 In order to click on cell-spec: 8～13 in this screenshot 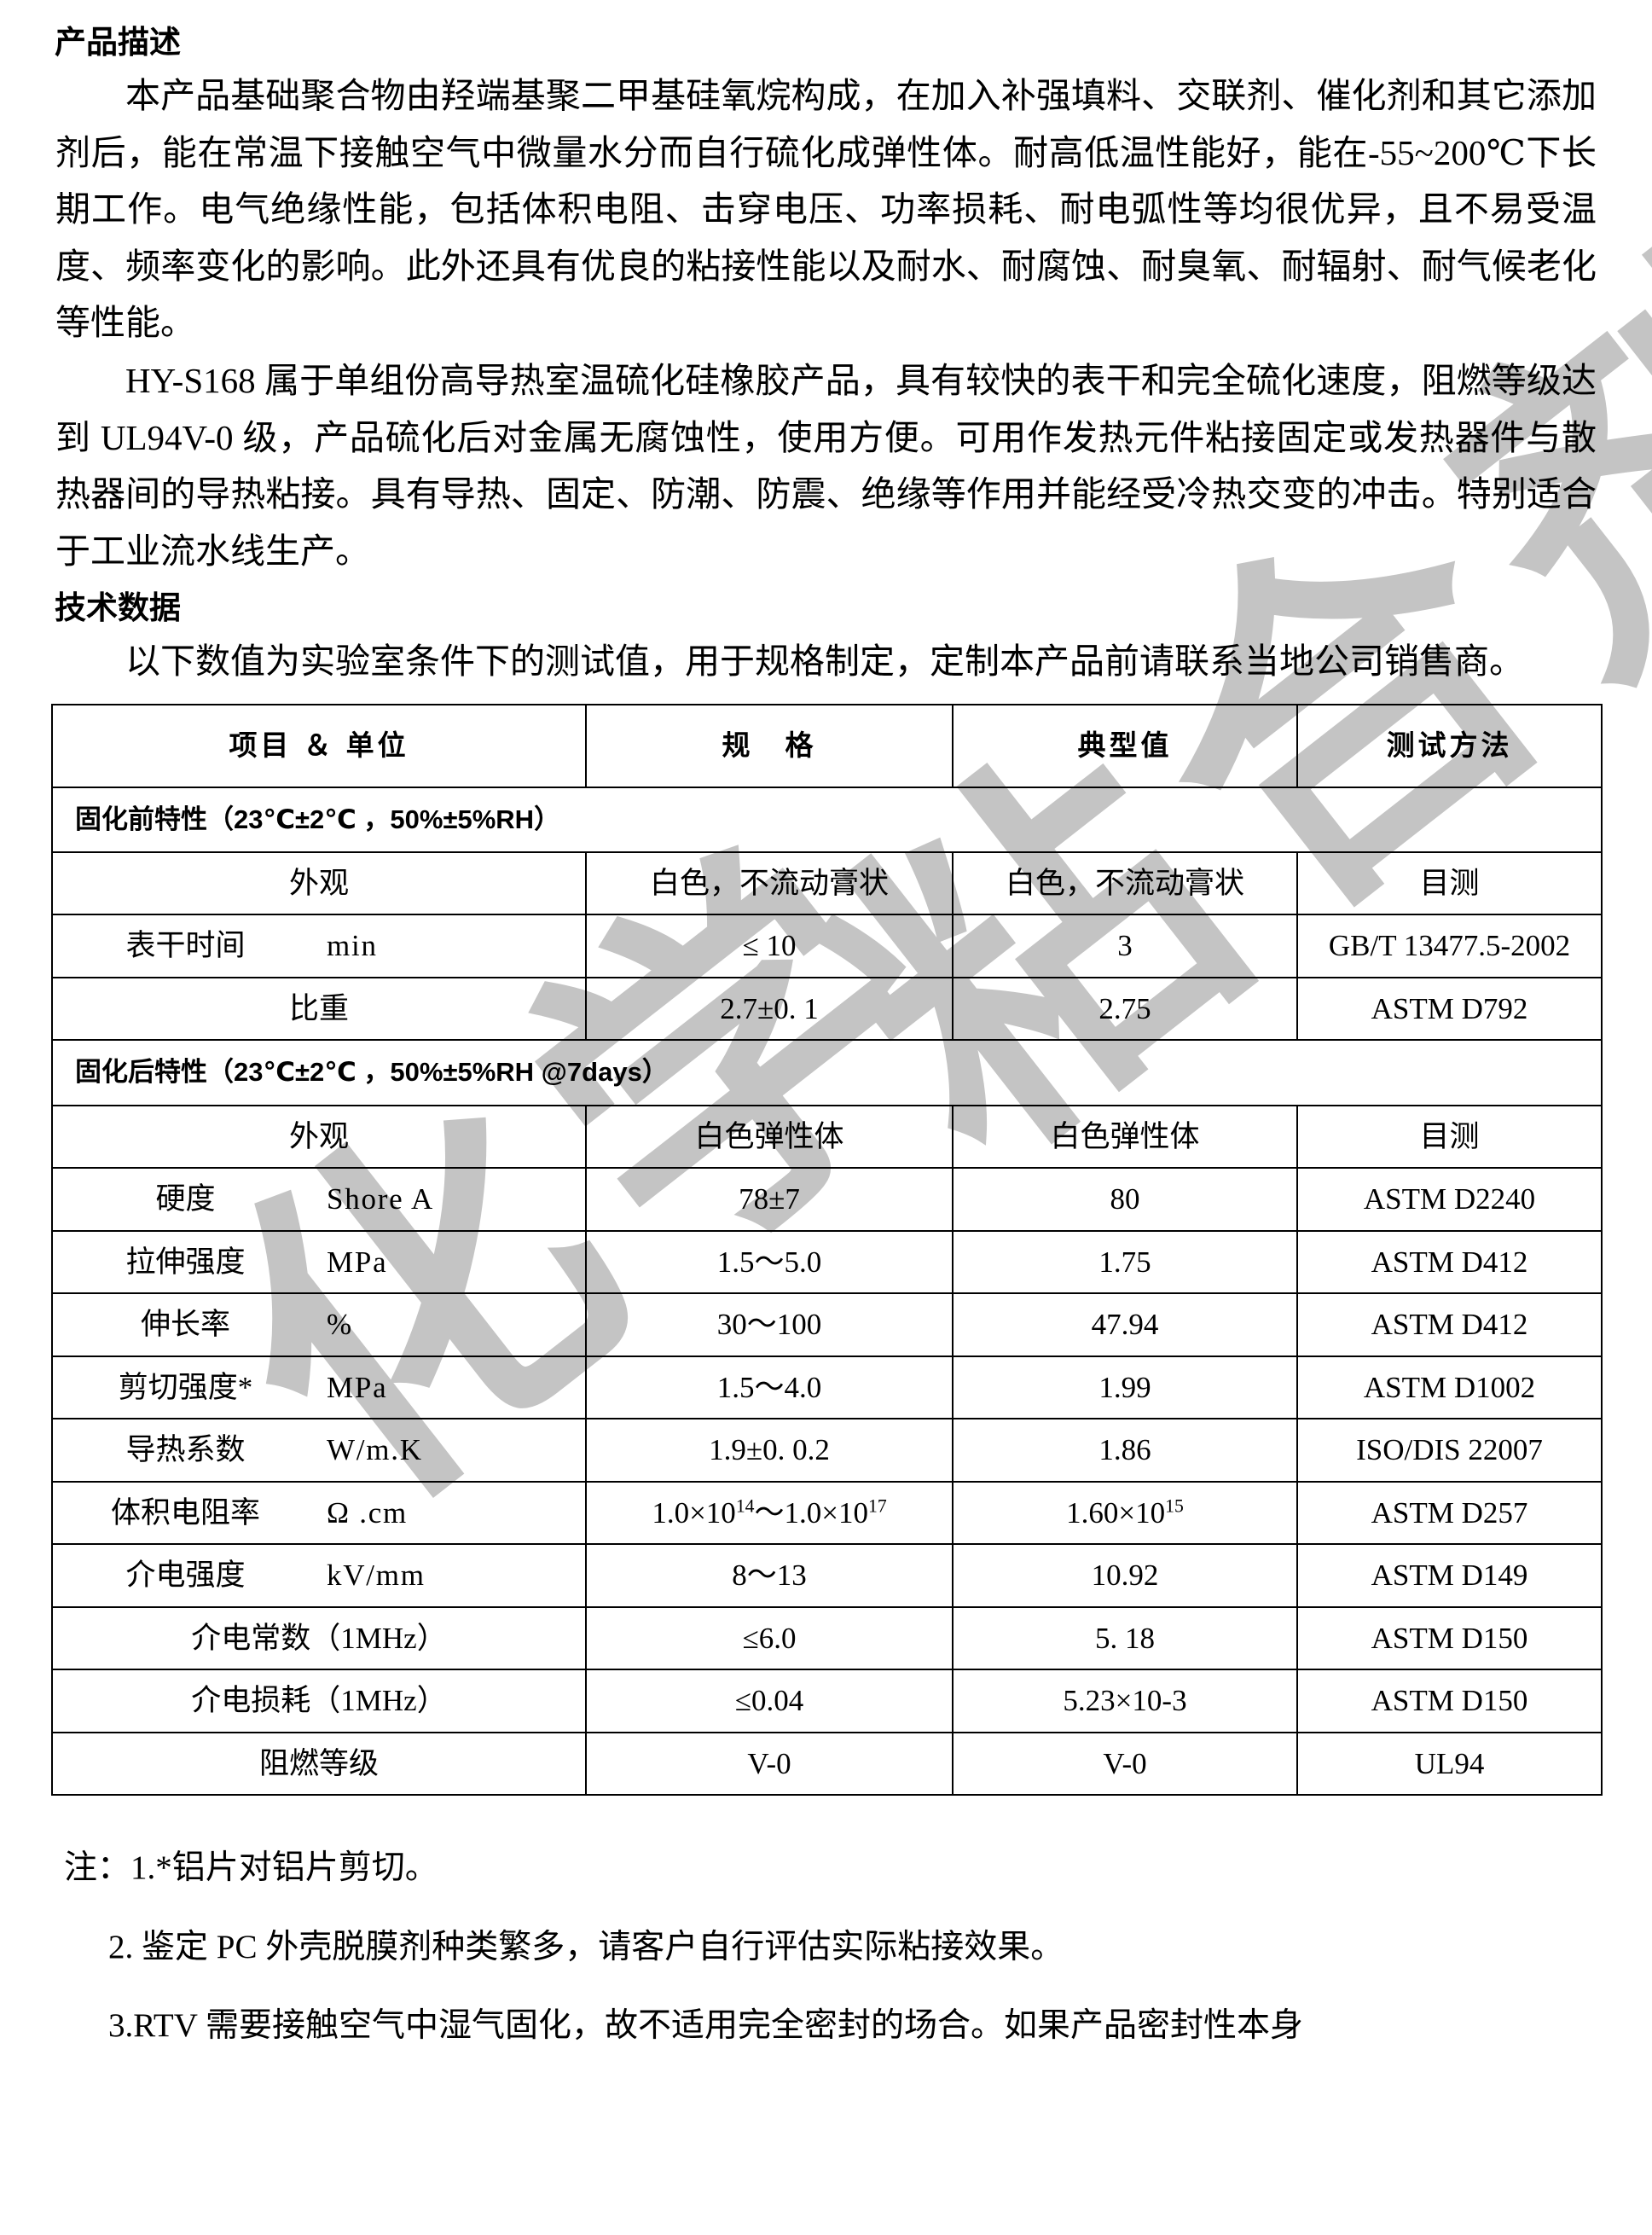, I will do `click(769, 1575)`.